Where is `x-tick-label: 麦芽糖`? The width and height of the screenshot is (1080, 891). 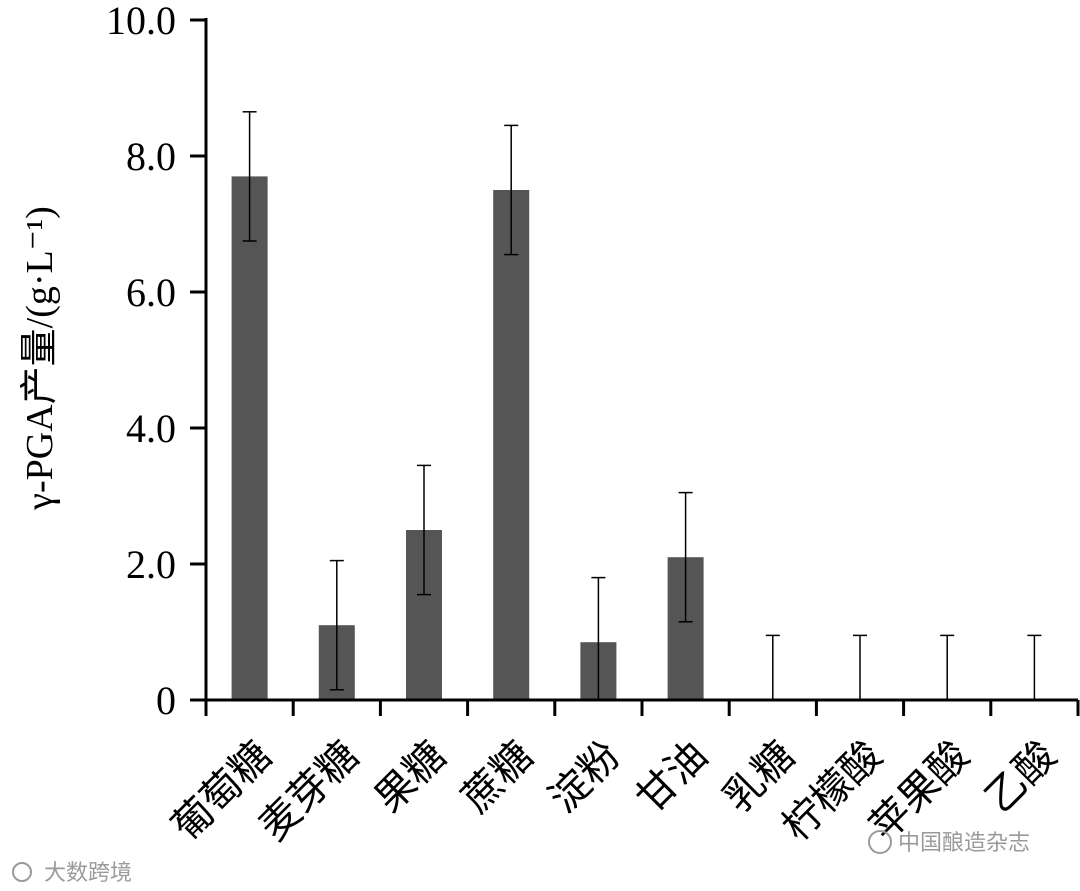 x-tick-label: 麦芽糖 is located at coordinates (308, 791).